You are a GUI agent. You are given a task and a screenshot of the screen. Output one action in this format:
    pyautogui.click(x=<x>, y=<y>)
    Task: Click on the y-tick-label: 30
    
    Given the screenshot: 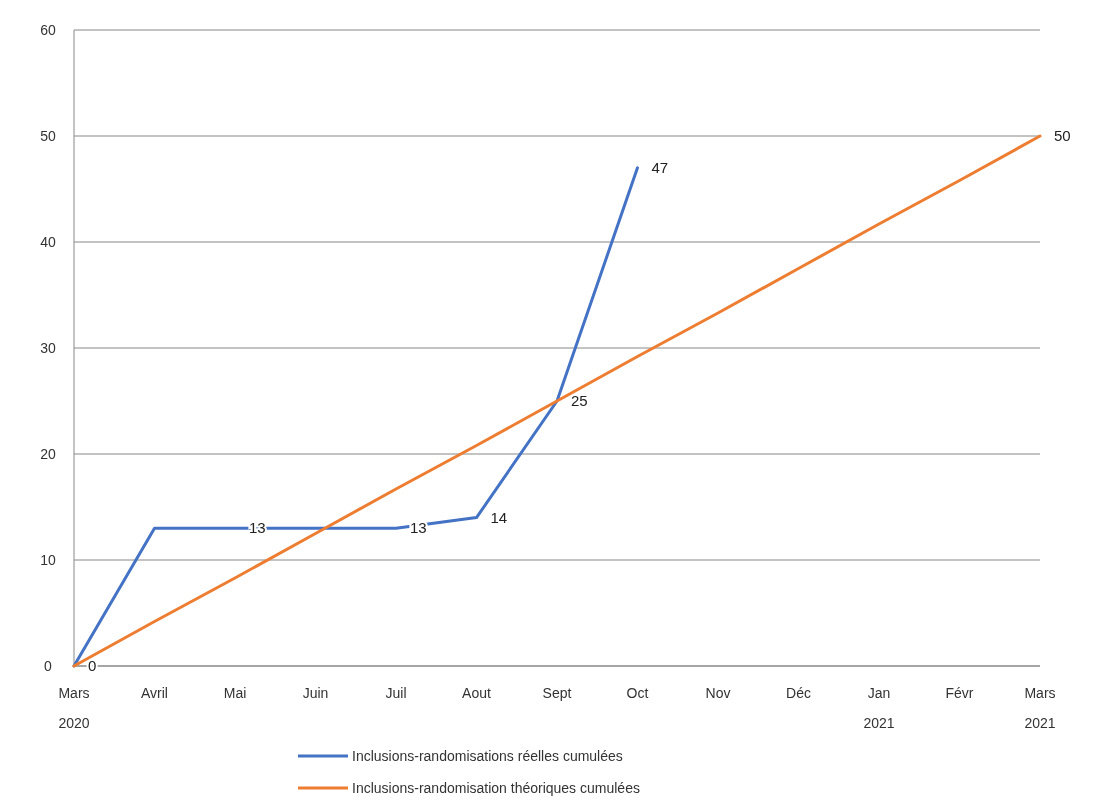 What is the action you would take?
    pyautogui.click(x=48, y=348)
    